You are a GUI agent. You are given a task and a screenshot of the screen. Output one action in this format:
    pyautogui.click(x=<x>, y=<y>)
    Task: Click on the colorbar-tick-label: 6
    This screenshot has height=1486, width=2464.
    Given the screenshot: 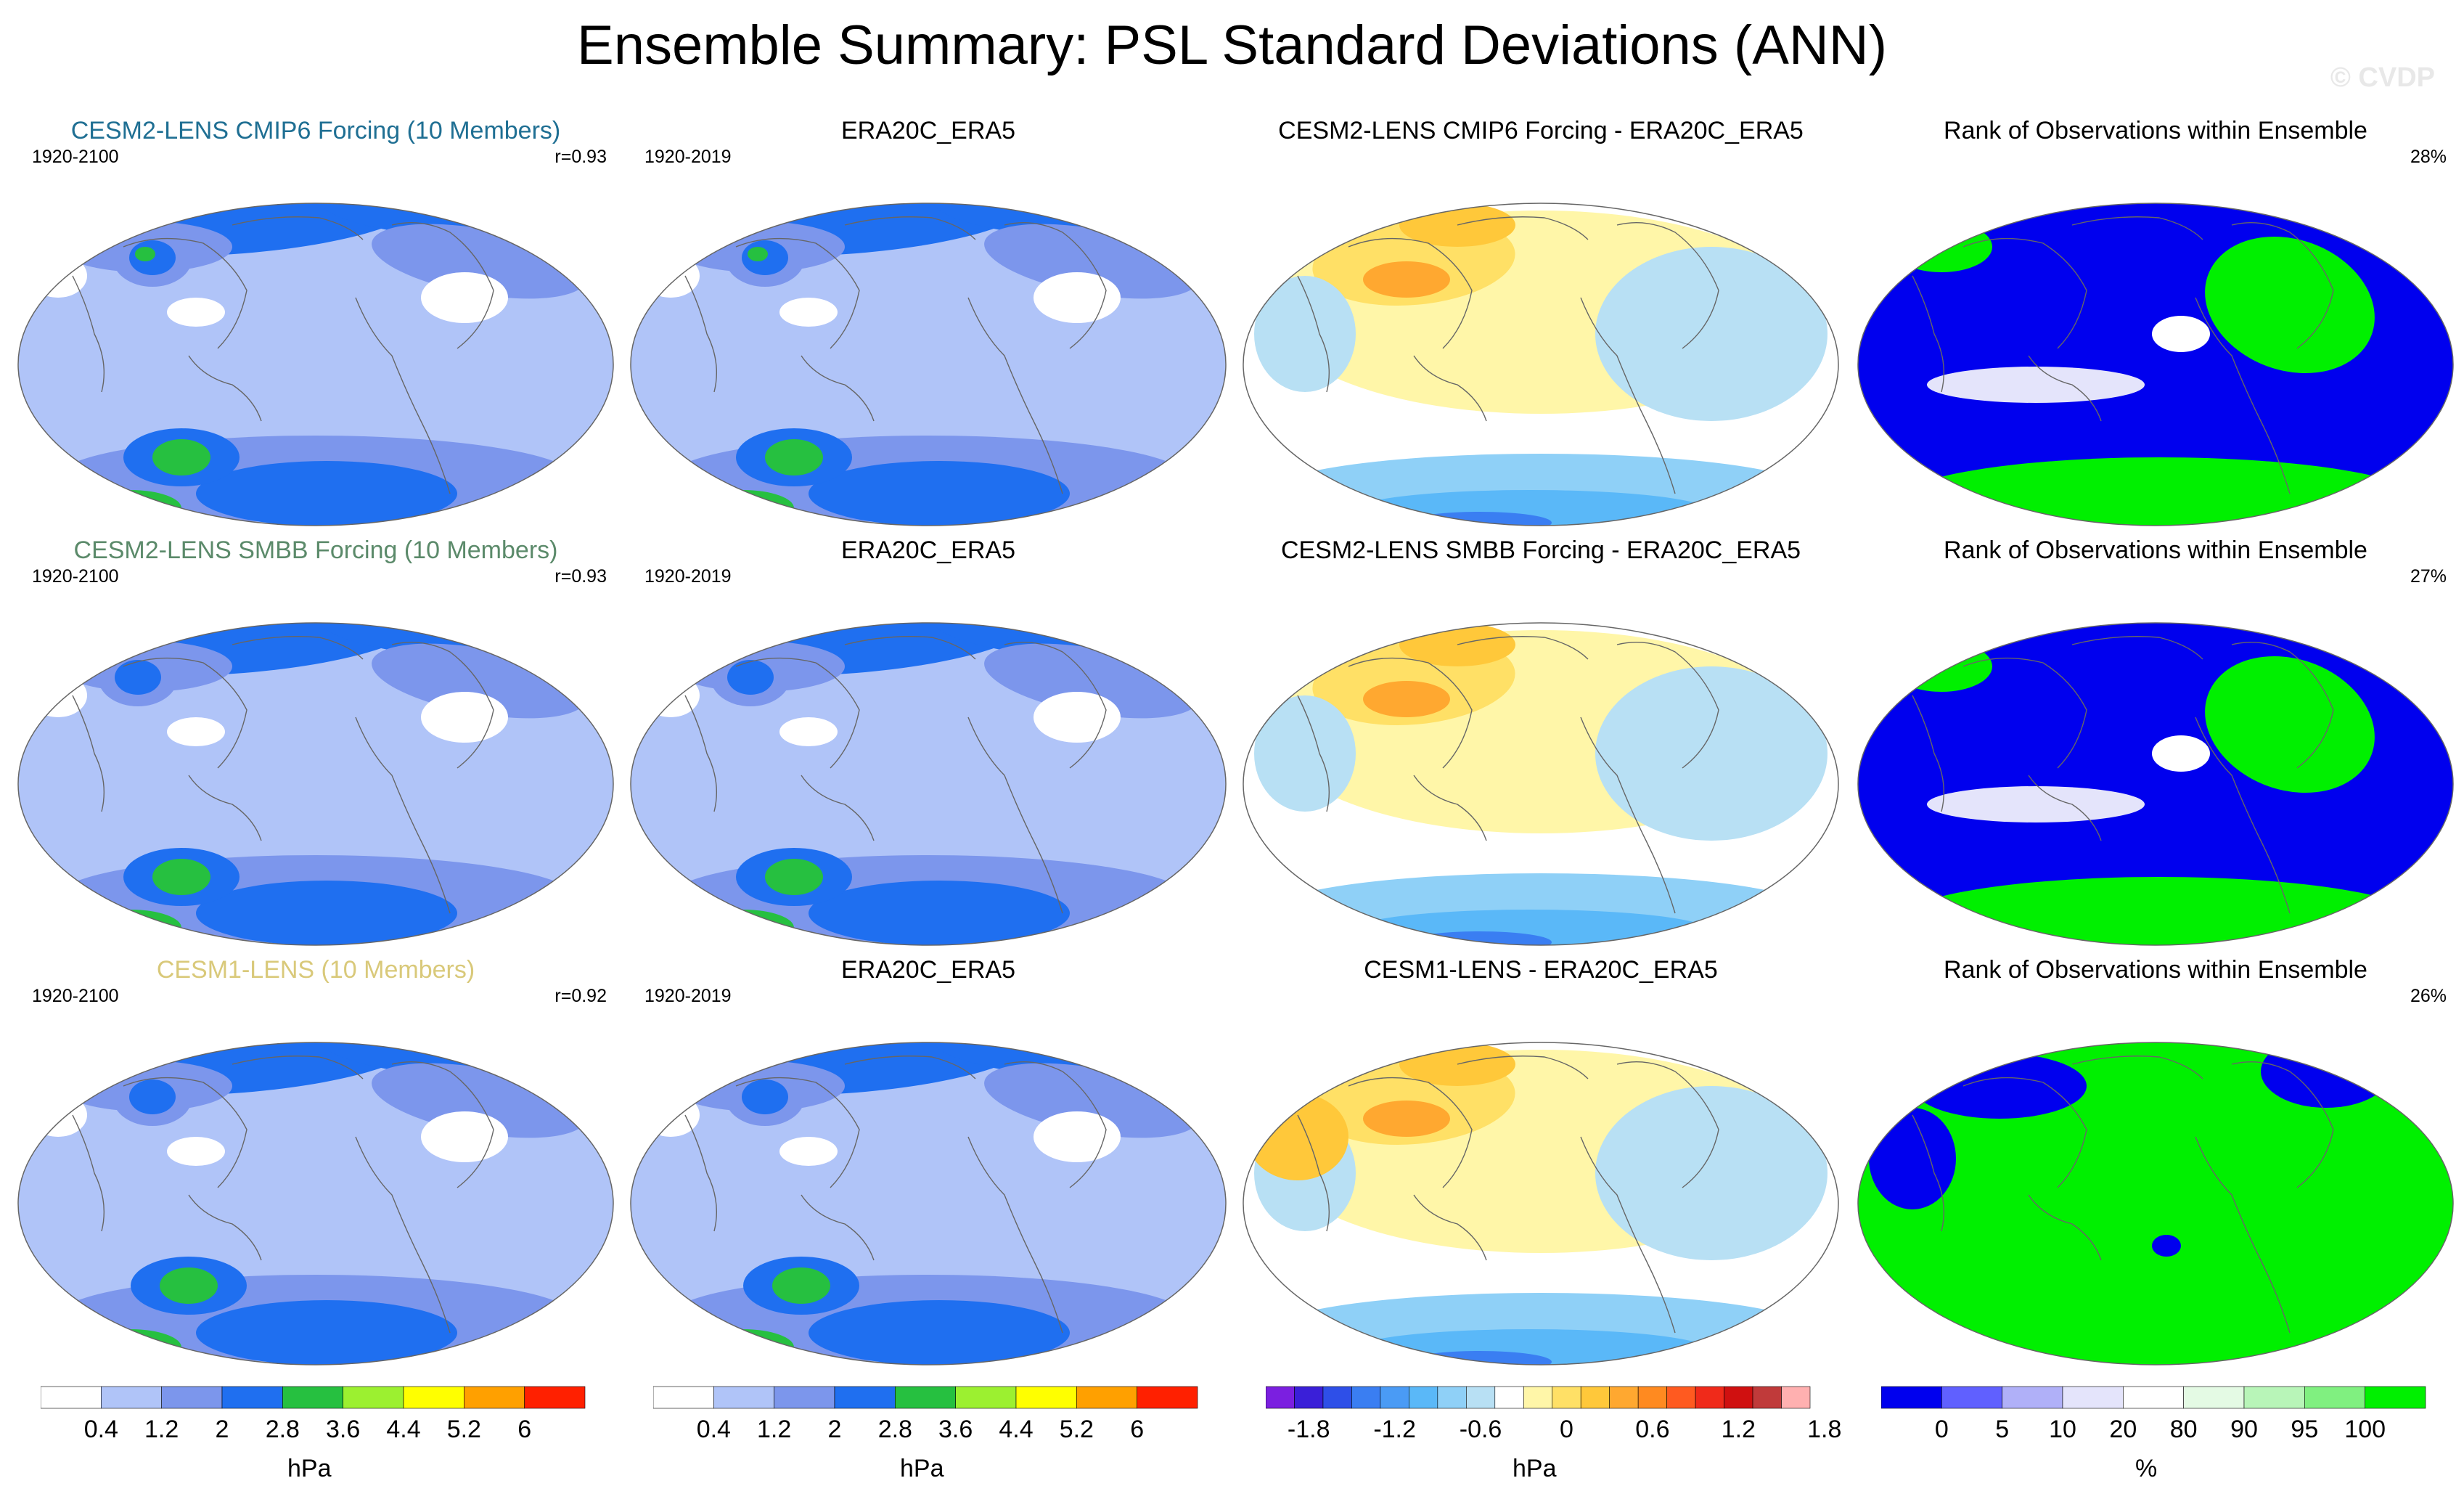 What is the action you would take?
    pyautogui.click(x=1137, y=1429)
    